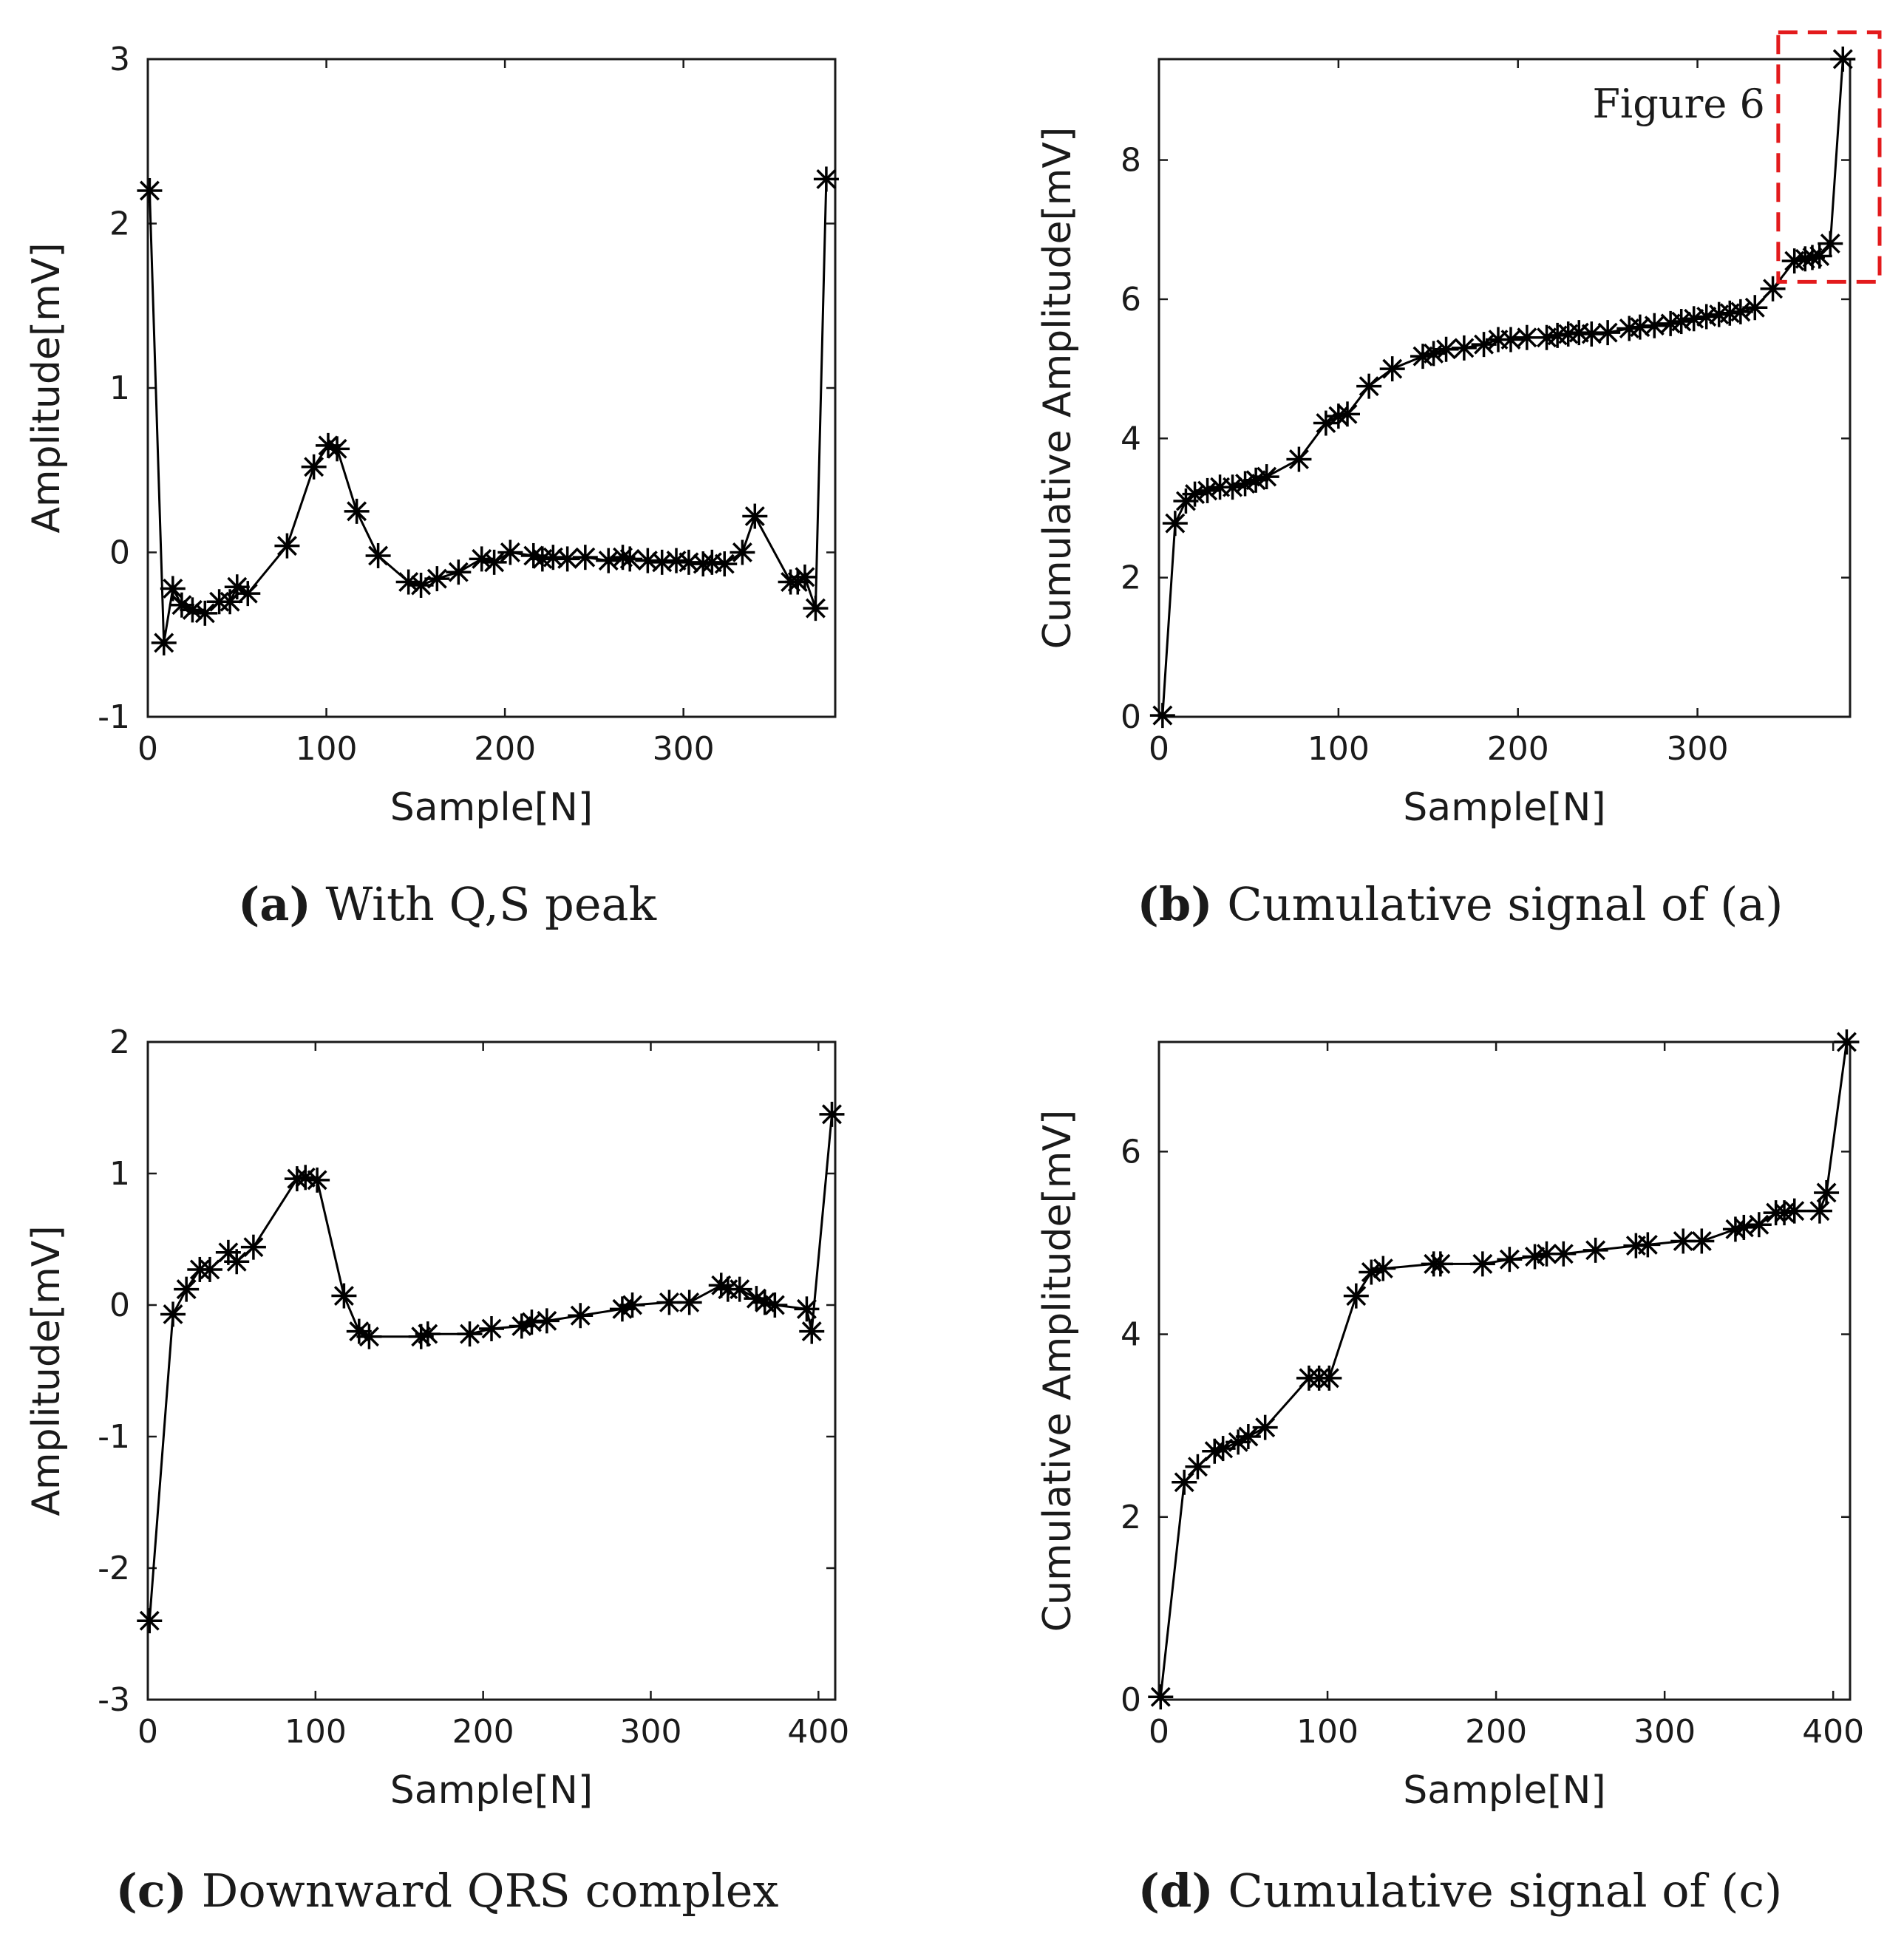 The image size is (1904, 1945). I want to click on y-tick-label: 1, so click(119, 388).